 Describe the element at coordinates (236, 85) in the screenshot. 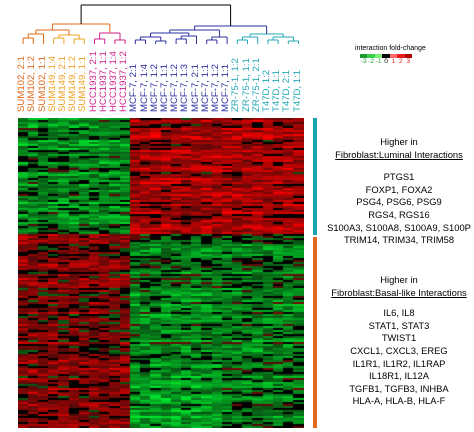

I see `column-label: ZR-75-1, 1:2` at that location.